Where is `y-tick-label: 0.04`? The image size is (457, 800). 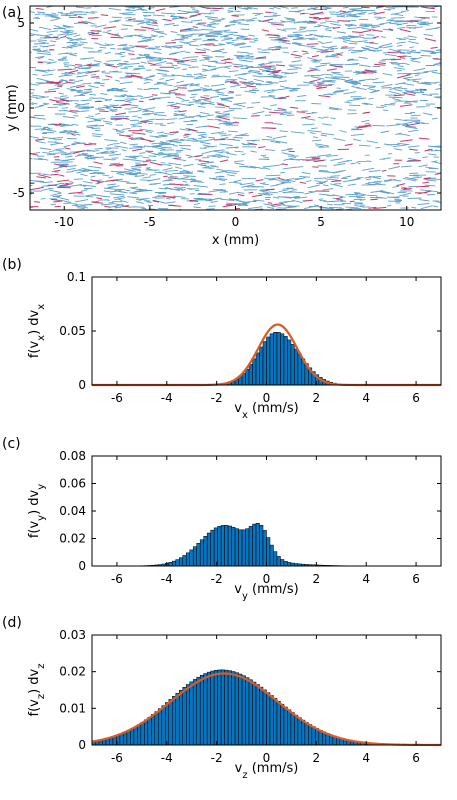
y-tick-label: 0.04 is located at coordinates (72, 511).